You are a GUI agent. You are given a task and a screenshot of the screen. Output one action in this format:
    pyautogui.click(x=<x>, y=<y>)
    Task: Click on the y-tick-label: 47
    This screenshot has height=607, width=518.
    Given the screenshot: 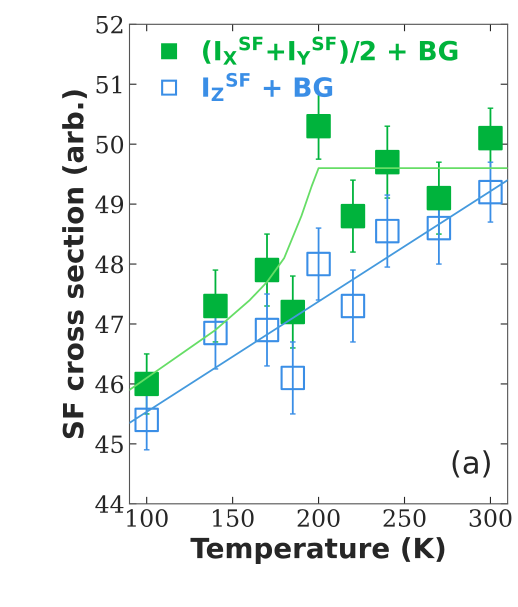 What is the action you would take?
    pyautogui.click(x=109, y=324)
    